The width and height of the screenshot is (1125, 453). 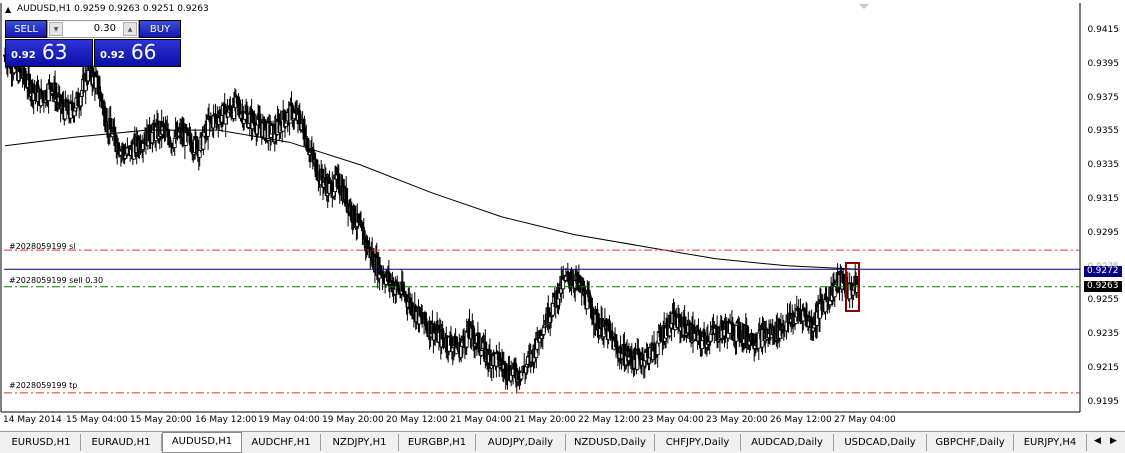 What do you see at coordinates (44, 9) in the screenshot?
I see `symbol-timeframe: AUDUSD,H1` at bounding box center [44, 9].